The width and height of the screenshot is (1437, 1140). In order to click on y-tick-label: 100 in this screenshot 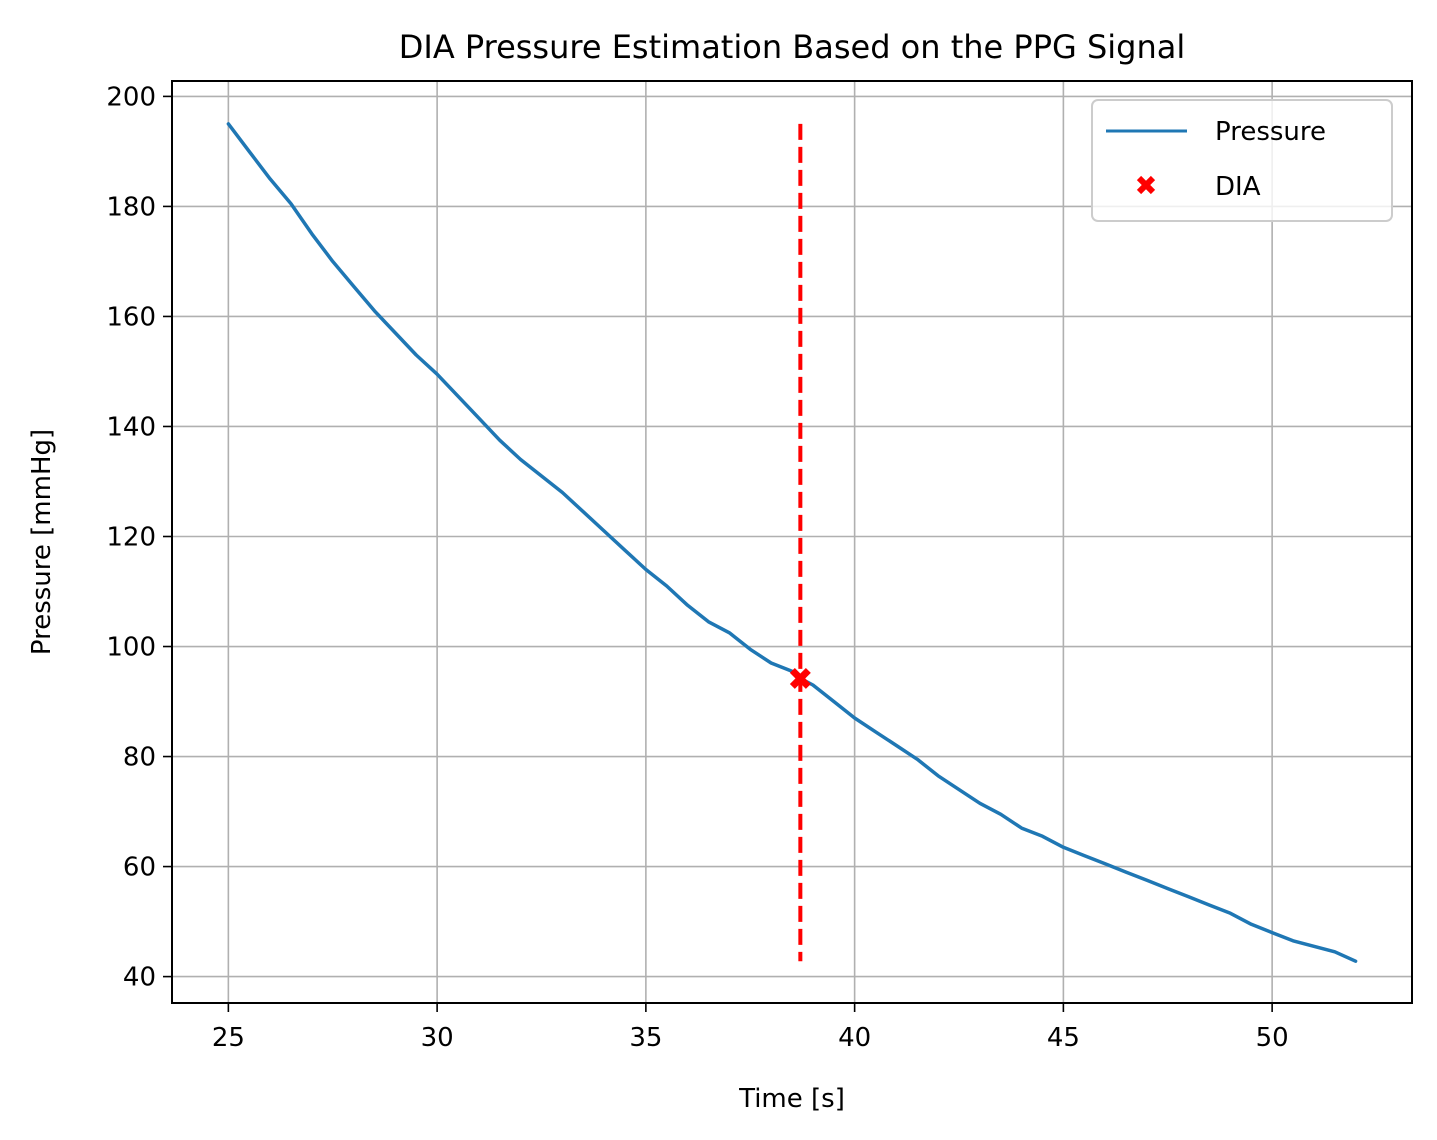, I will do `click(131, 648)`.